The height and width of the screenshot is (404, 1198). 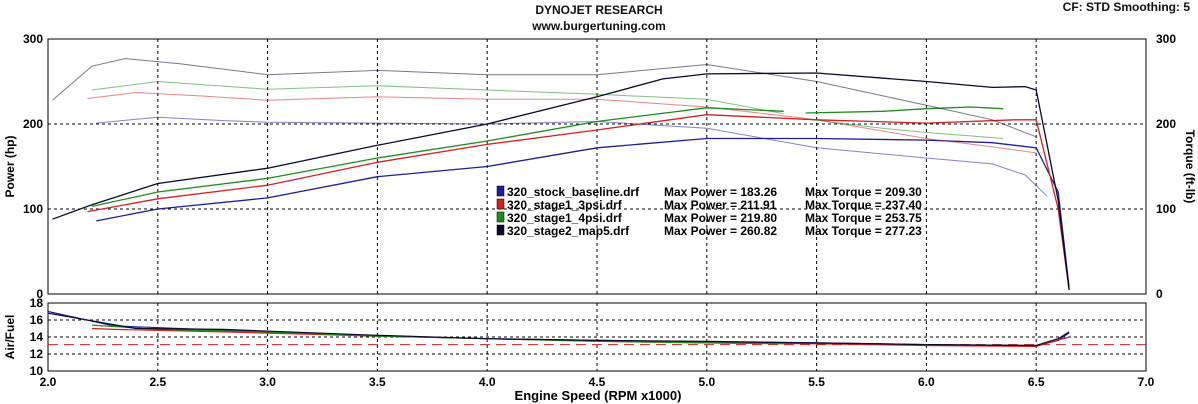 What do you see at coordinates (926, 382) in the screenshot?
I see `x-tick-label: 6.0` at bounding box center [926, 382].